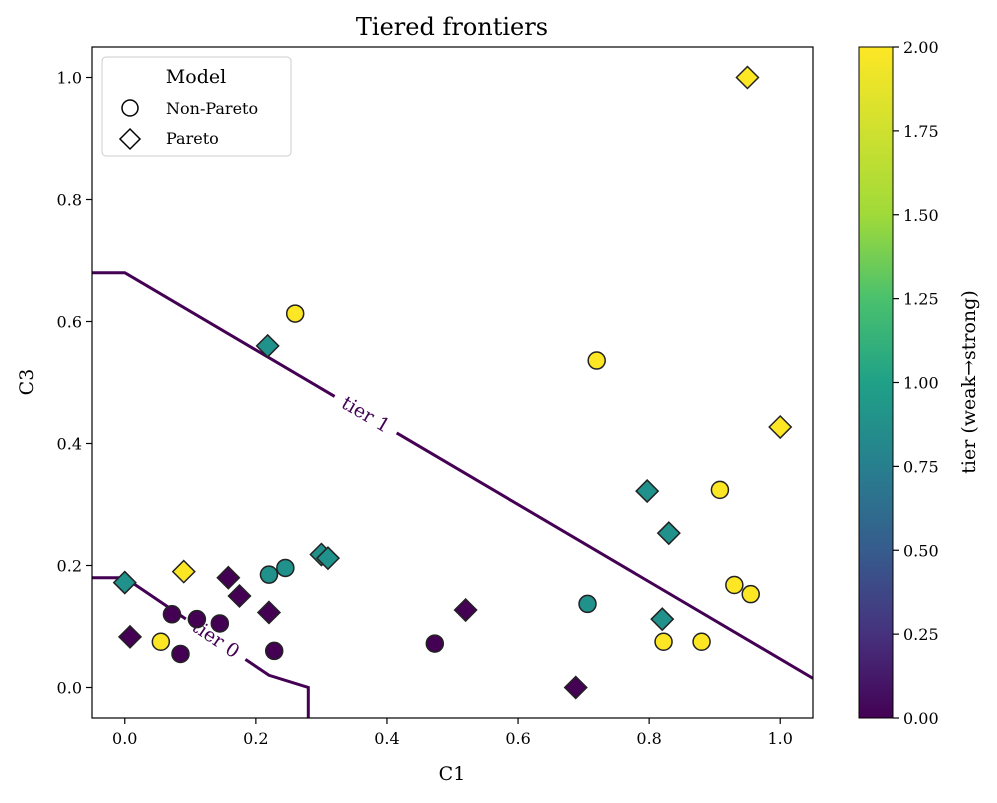 This screenshot has width=997, height=803. I want to click on x-tick-label: 0.8, so click(648, 738).